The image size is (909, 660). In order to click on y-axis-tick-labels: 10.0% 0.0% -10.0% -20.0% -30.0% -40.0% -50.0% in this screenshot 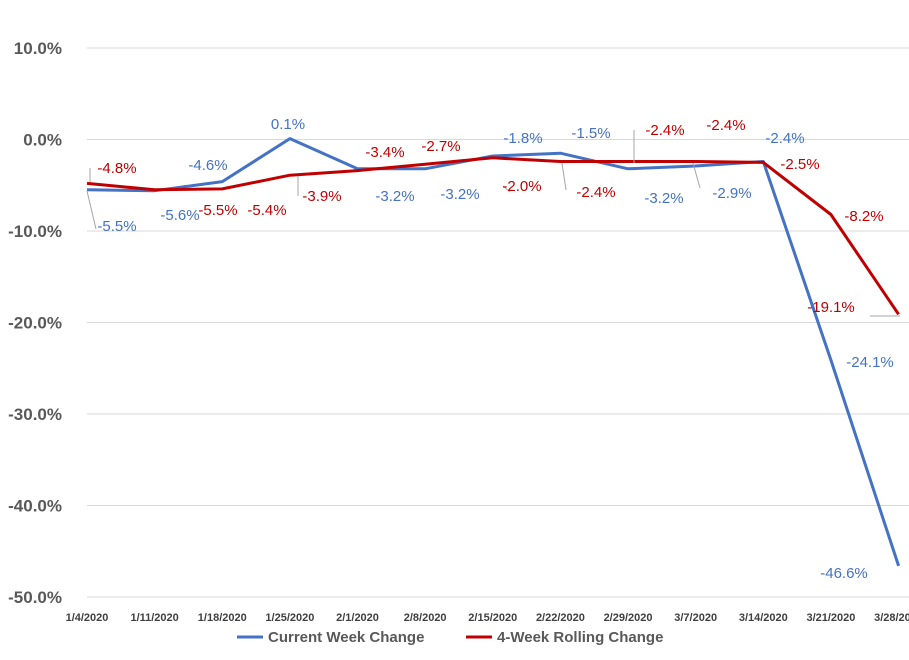, I will do `click(35, 323)`.